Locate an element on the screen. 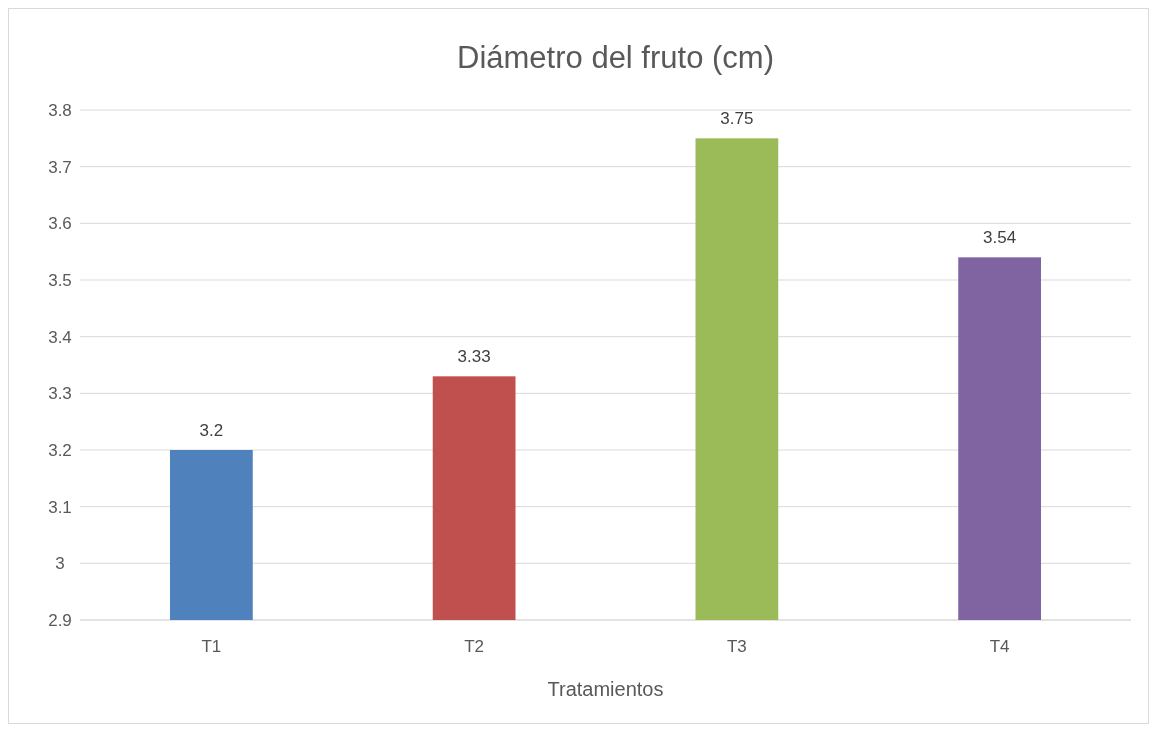 This screenshot has height=732, width=1157. y-tick-label: 3.7 is located at coordinates (60, 167).